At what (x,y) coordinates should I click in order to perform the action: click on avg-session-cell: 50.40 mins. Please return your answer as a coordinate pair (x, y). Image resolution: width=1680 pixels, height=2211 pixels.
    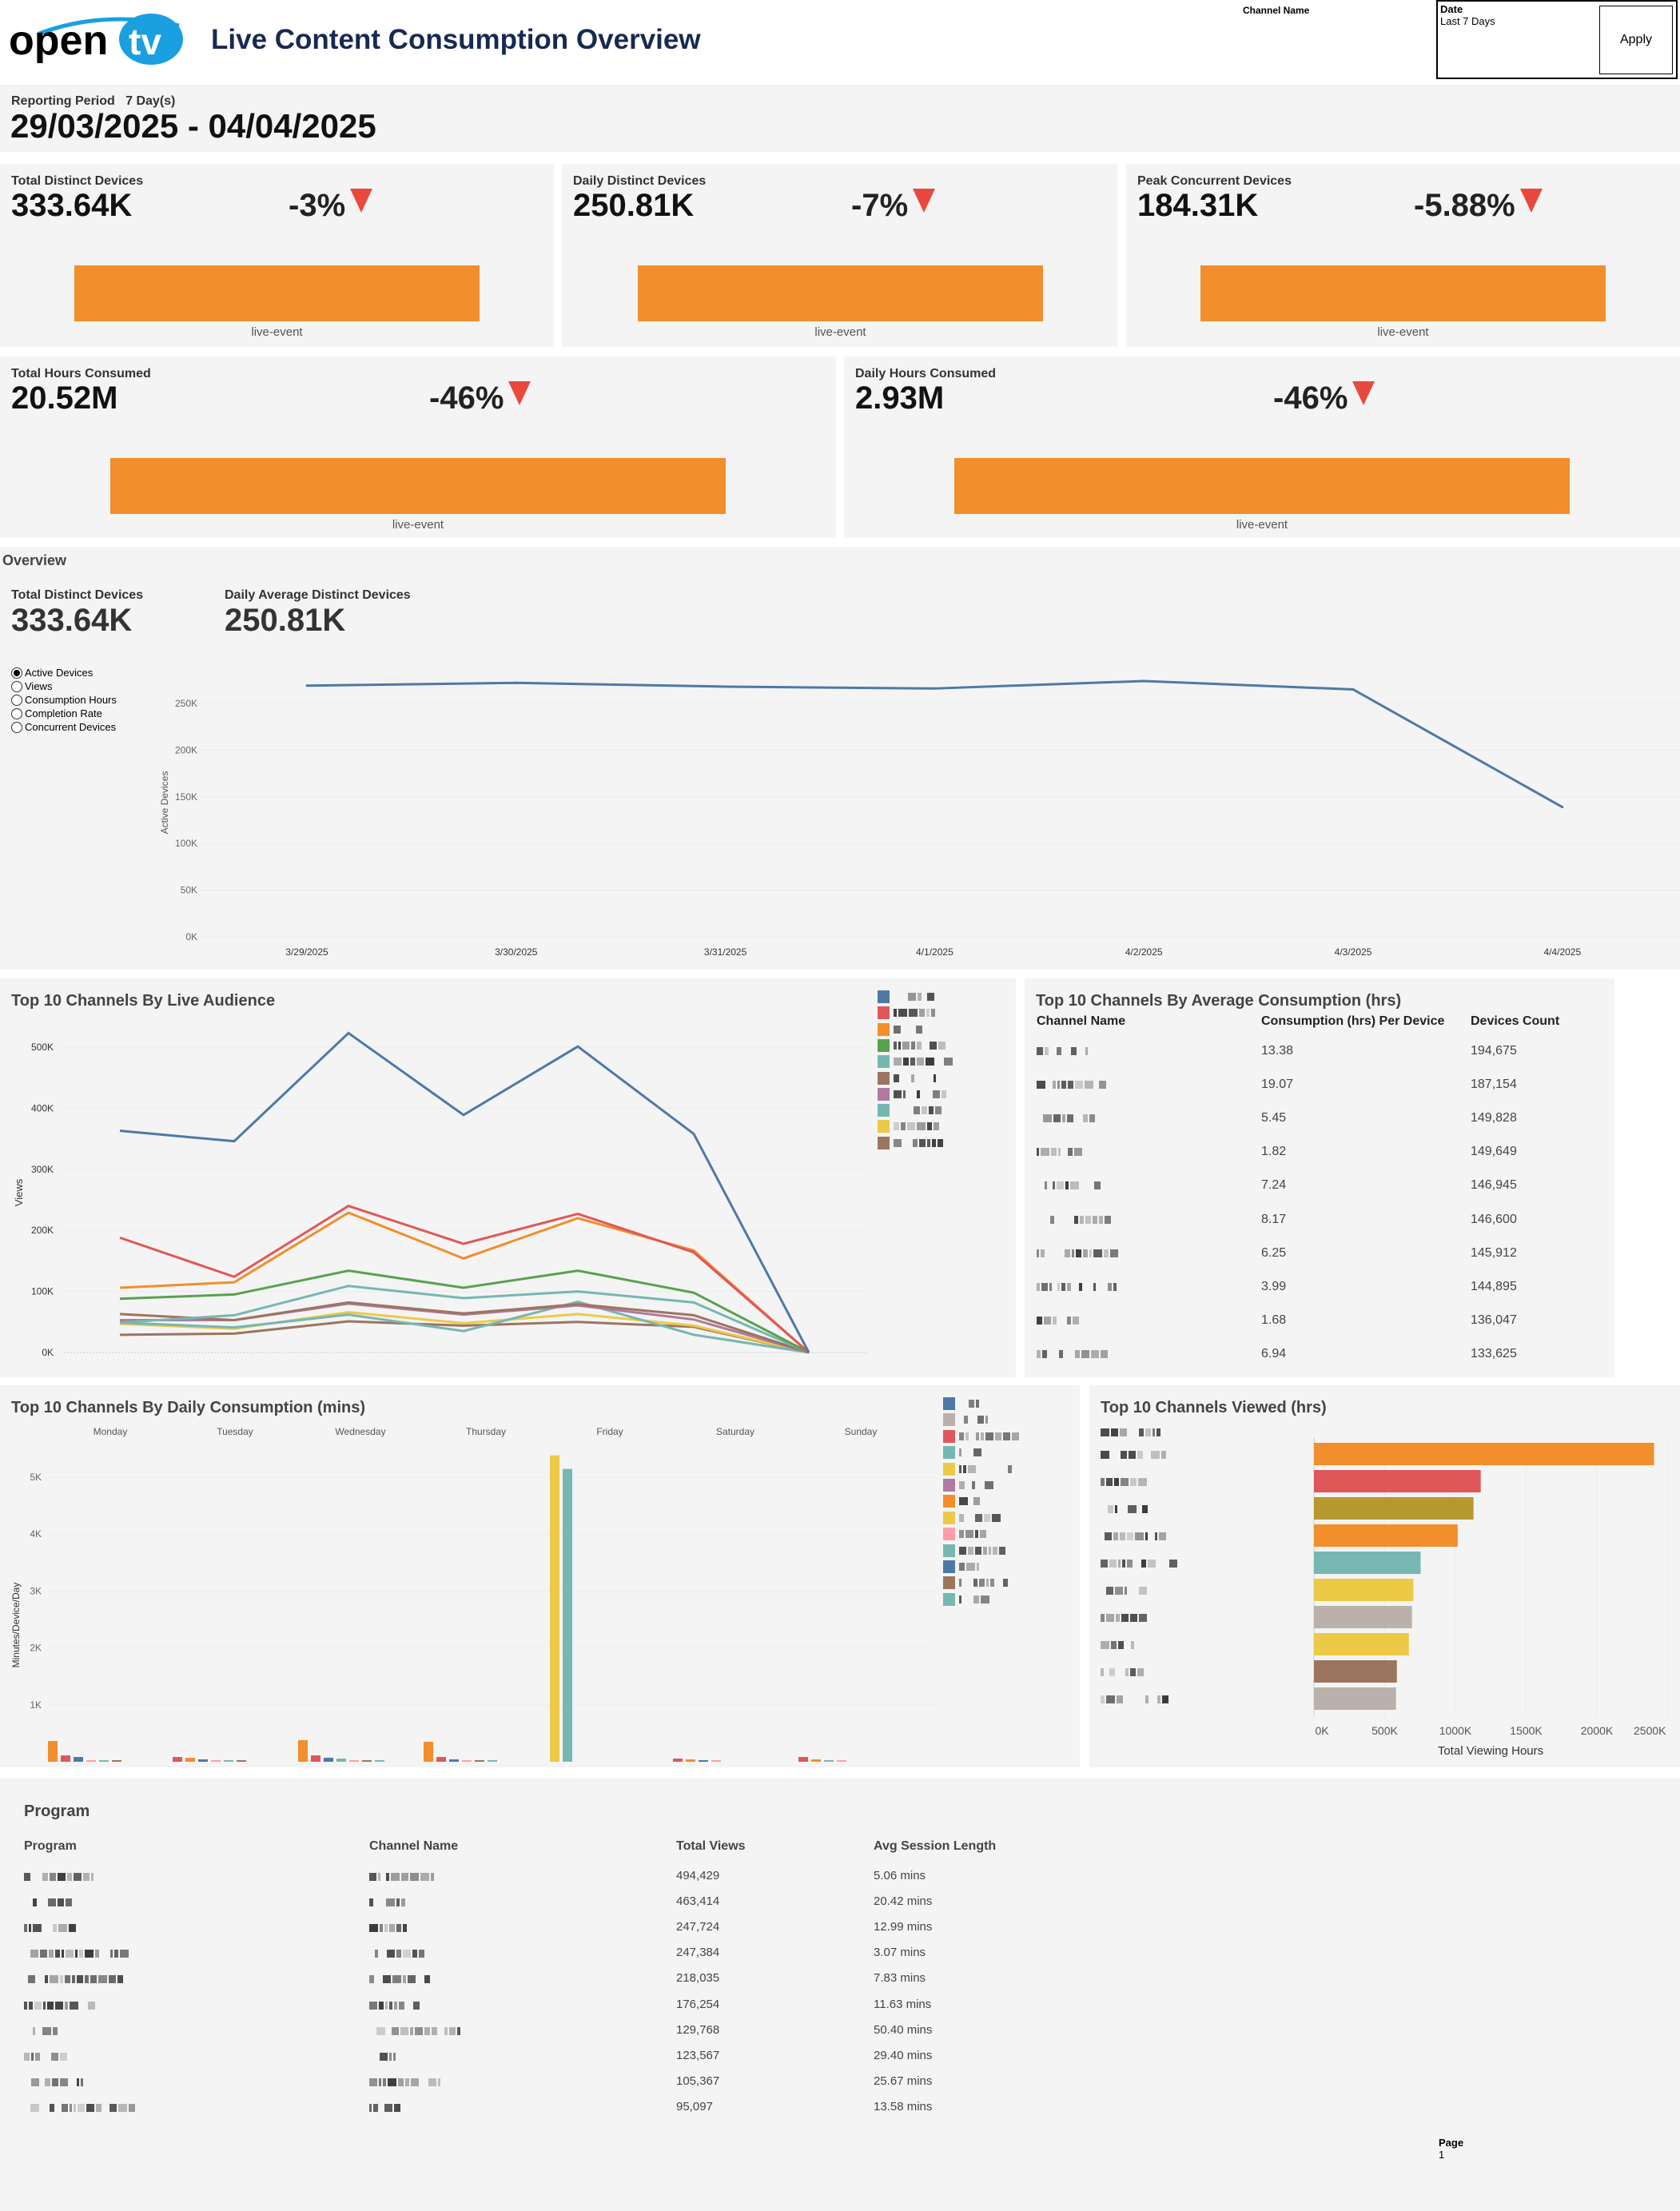
    Looking at the image, I should click on (903, 2030).